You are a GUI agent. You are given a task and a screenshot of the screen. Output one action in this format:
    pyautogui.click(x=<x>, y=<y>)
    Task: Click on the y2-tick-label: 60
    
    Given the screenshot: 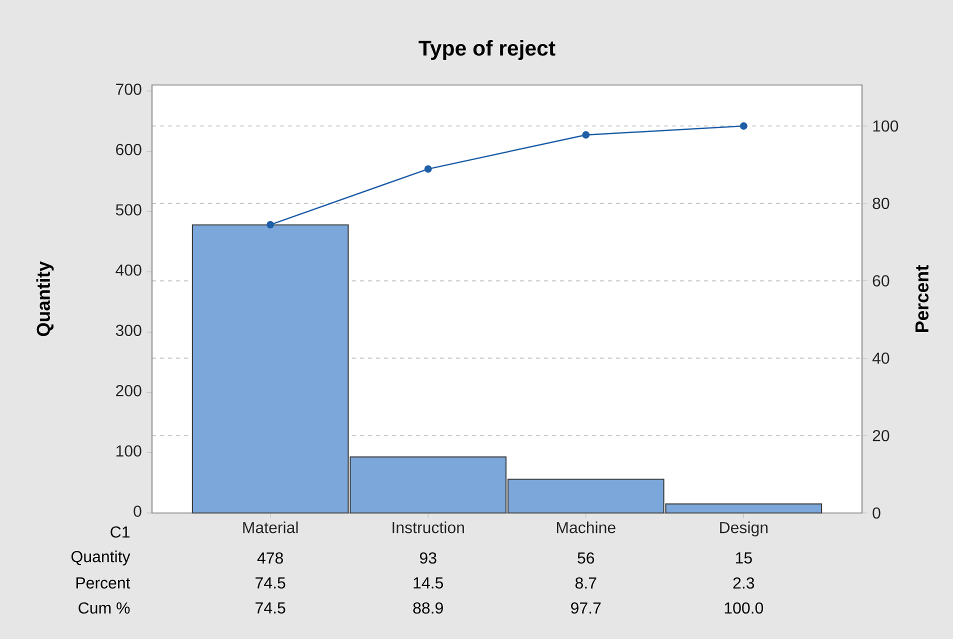 What is the action you would take?
    pyautogui.click(x=881, y=280)
    